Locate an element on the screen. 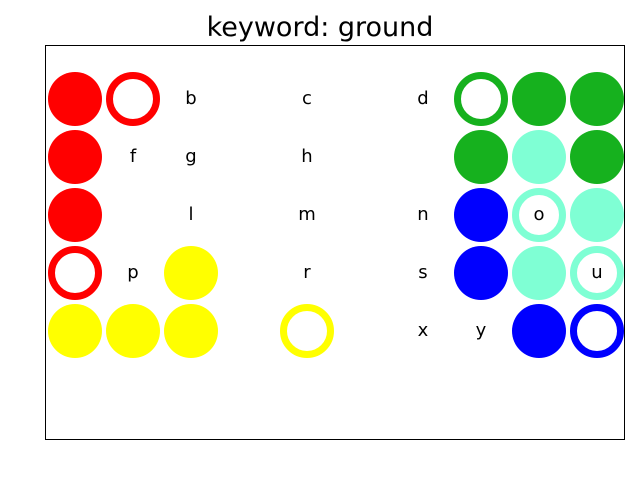 This screenshot has height=480, width=640. yellow-ring-token is located at coordinates (307, 331).